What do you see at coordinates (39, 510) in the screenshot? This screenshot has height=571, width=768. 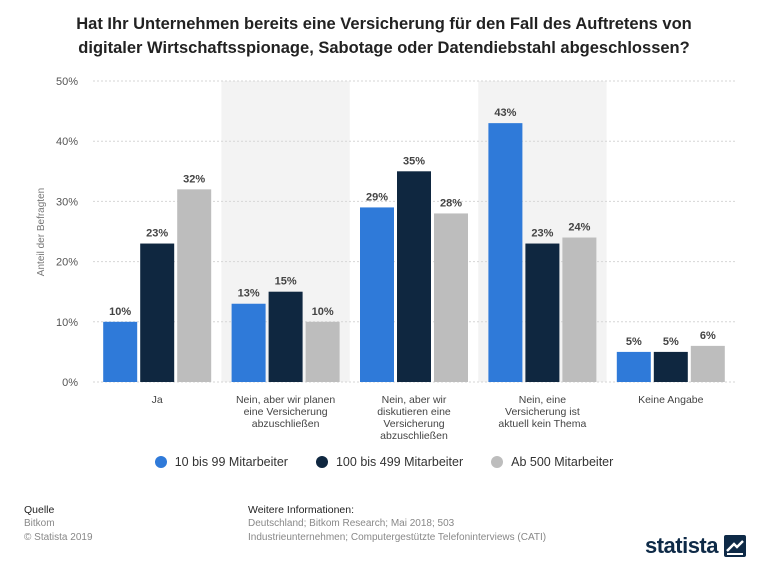 I see `source-heading: Quelle` at bounding box center [39, 510].